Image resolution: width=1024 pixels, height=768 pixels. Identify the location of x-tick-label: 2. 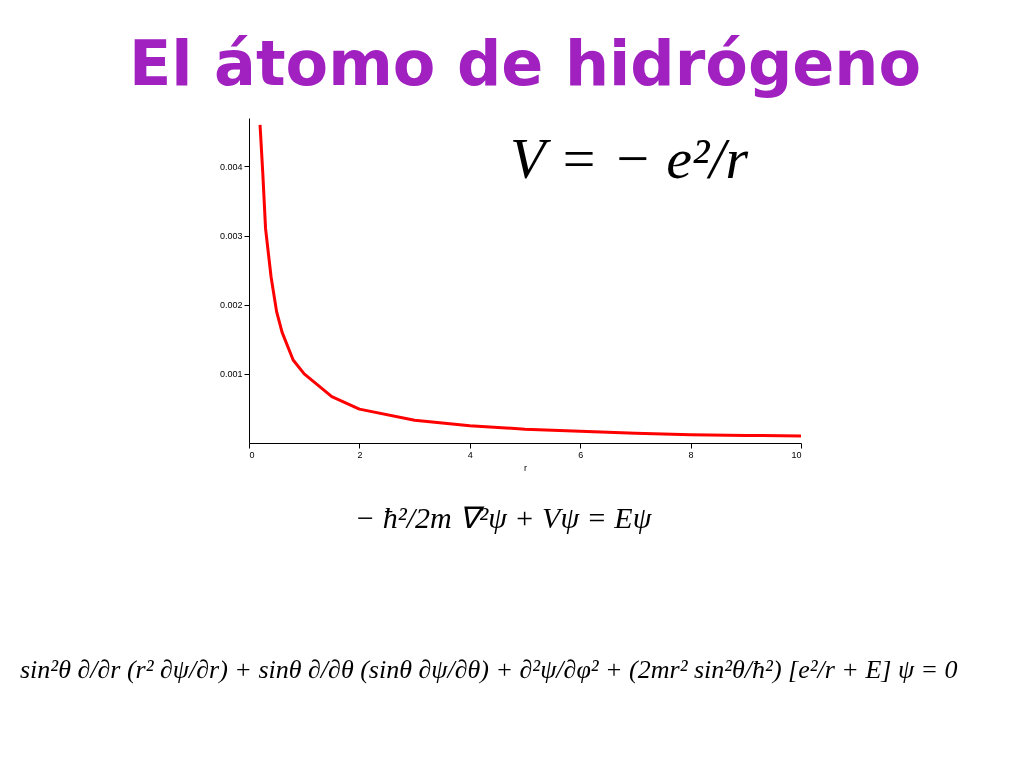
(360, 454).